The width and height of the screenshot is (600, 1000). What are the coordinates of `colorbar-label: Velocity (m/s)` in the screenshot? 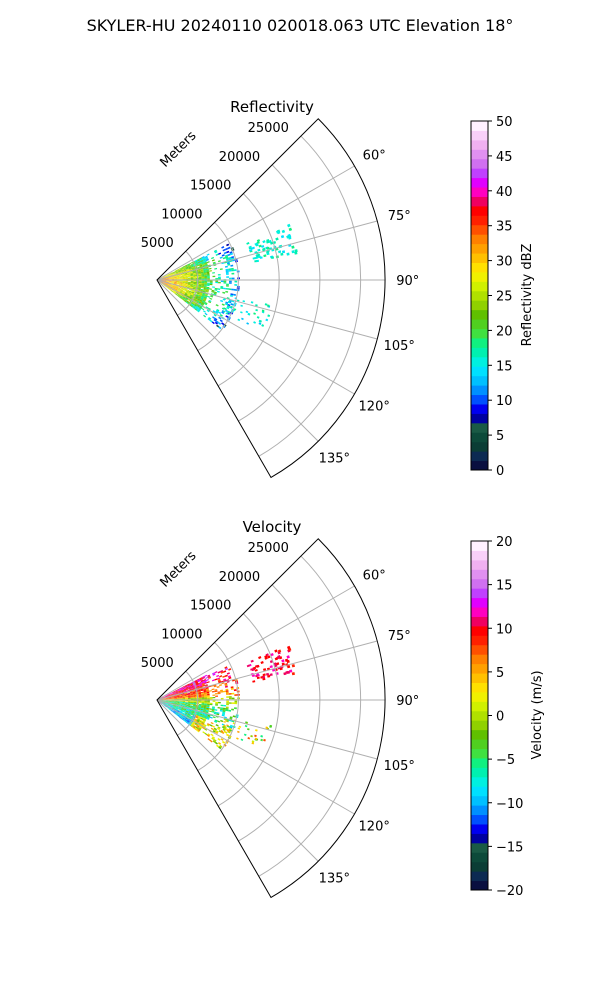 It's located at (537, 714).